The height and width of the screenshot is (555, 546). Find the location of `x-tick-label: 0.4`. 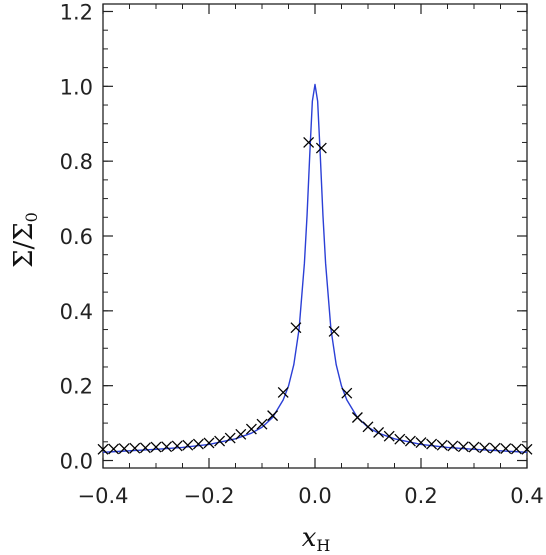

x-tick-label: 0.4 is located at coordinates (526, 496).